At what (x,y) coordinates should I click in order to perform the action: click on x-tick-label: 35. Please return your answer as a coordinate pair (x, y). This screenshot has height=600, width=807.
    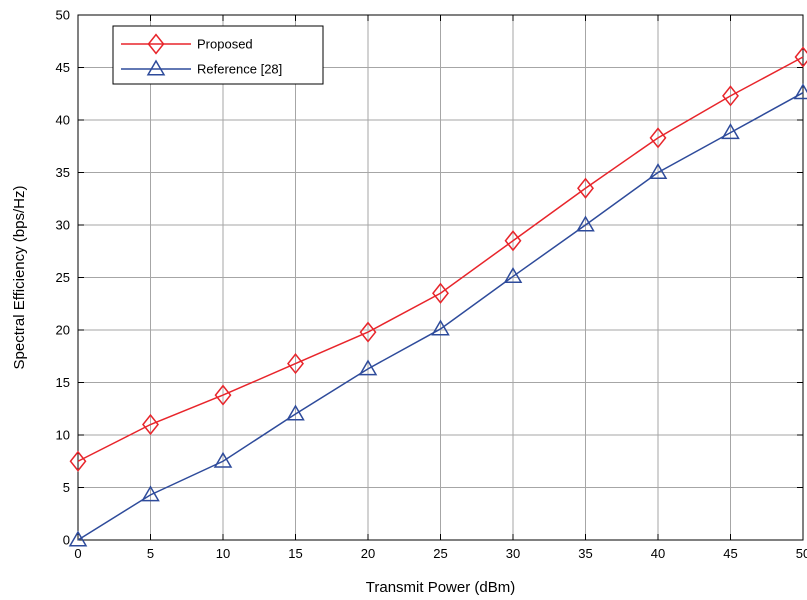
    Looking at the image, I should click on (585, 553).